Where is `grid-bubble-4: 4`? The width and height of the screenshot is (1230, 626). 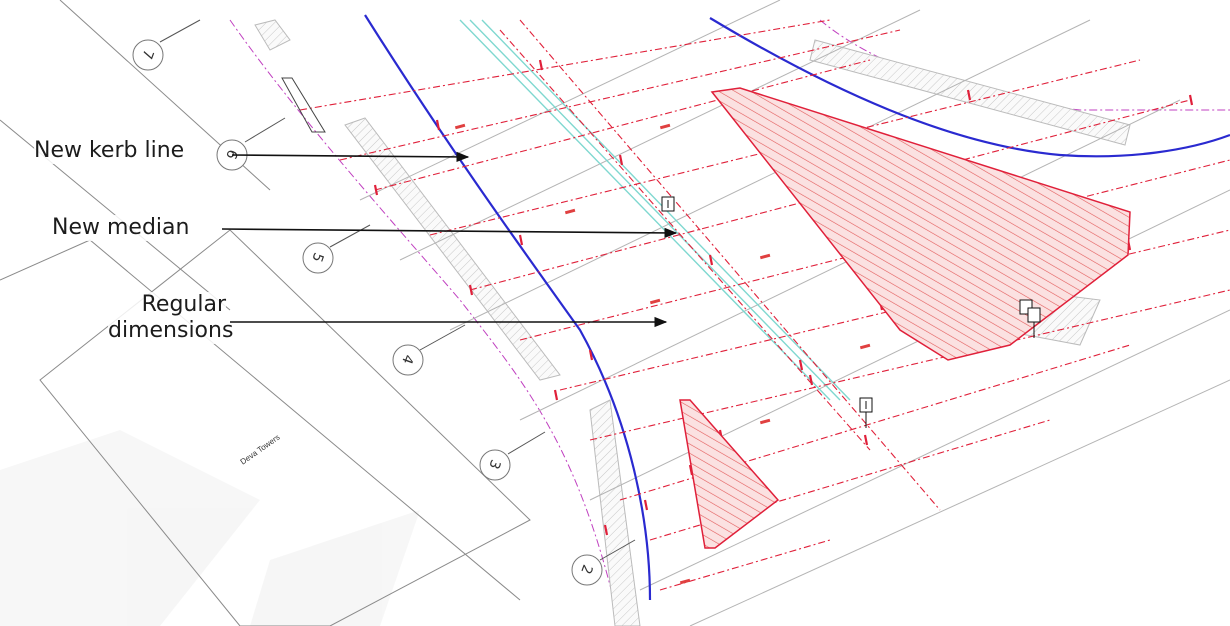
grid-bubble-4: 4 is located at coordinates (429, 350).